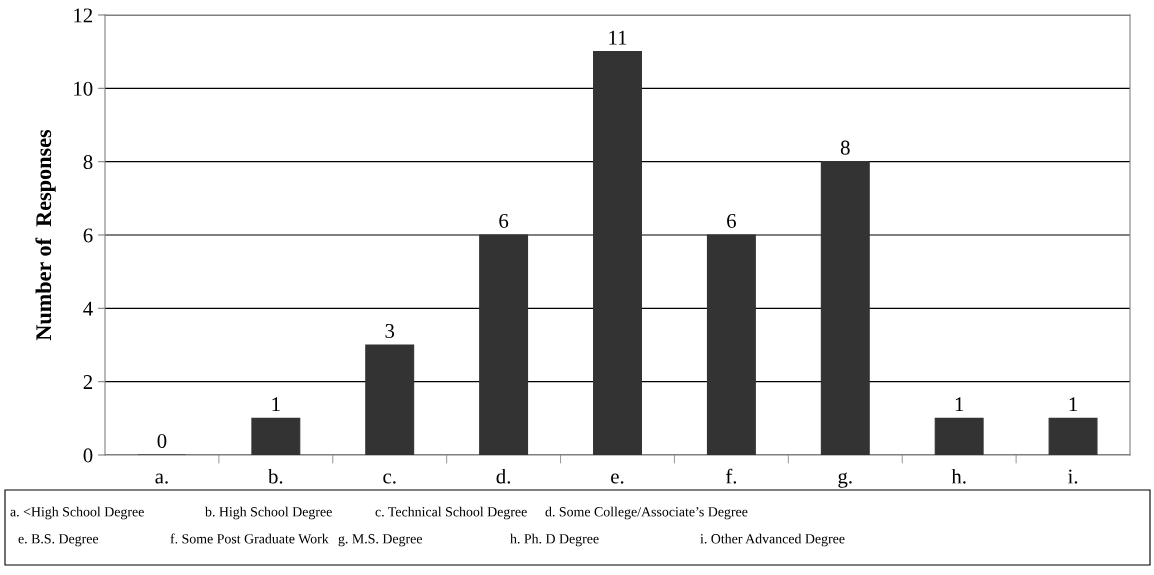  I want to click on text: e. B.S. Degree, so click(58, 540).